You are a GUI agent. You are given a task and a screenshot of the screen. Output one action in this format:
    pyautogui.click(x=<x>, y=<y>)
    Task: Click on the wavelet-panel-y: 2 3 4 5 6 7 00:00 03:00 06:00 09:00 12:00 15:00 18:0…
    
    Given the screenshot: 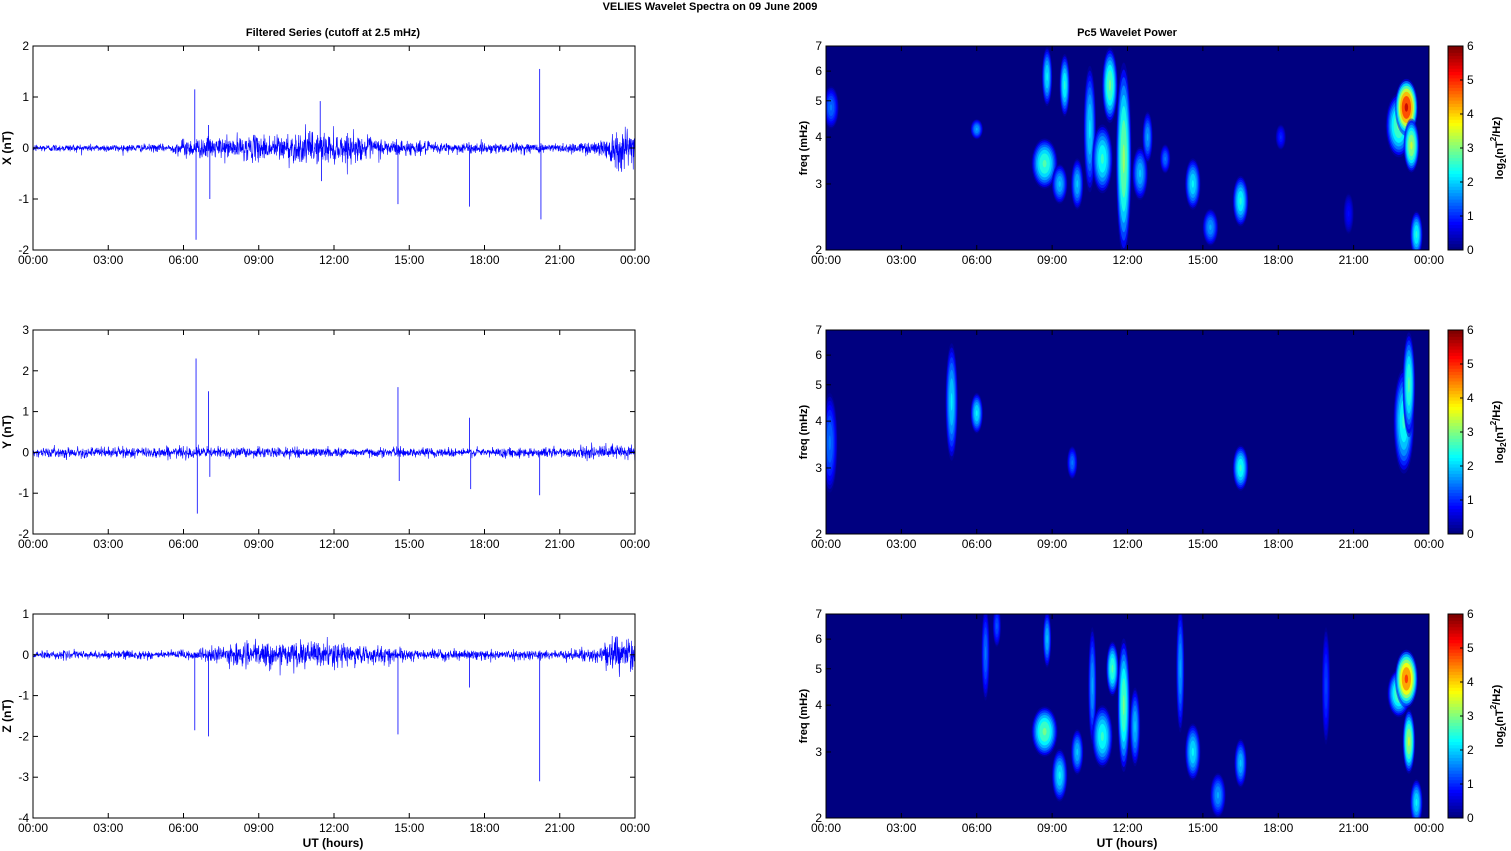 What is the action you would take?
    pyautogui.click(x=1153, y=437)
    